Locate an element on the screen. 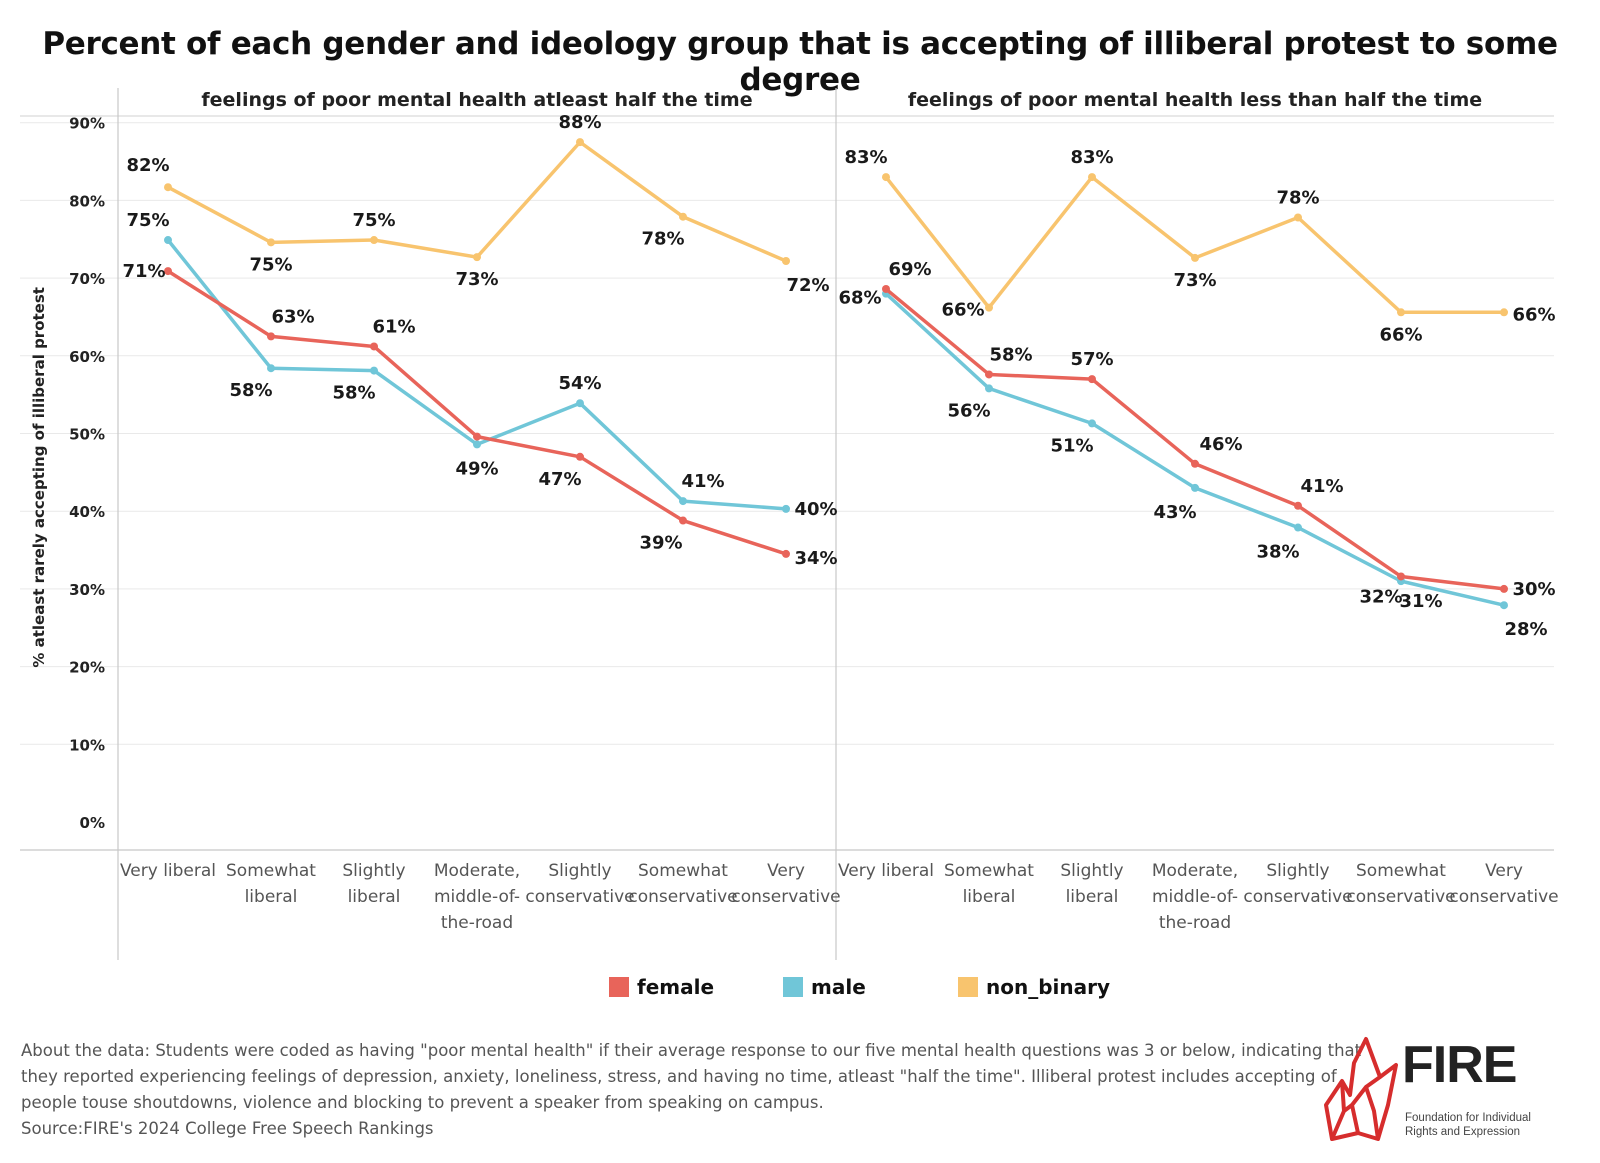  data-label-female: 58% is located at coordinates (1010, 354).